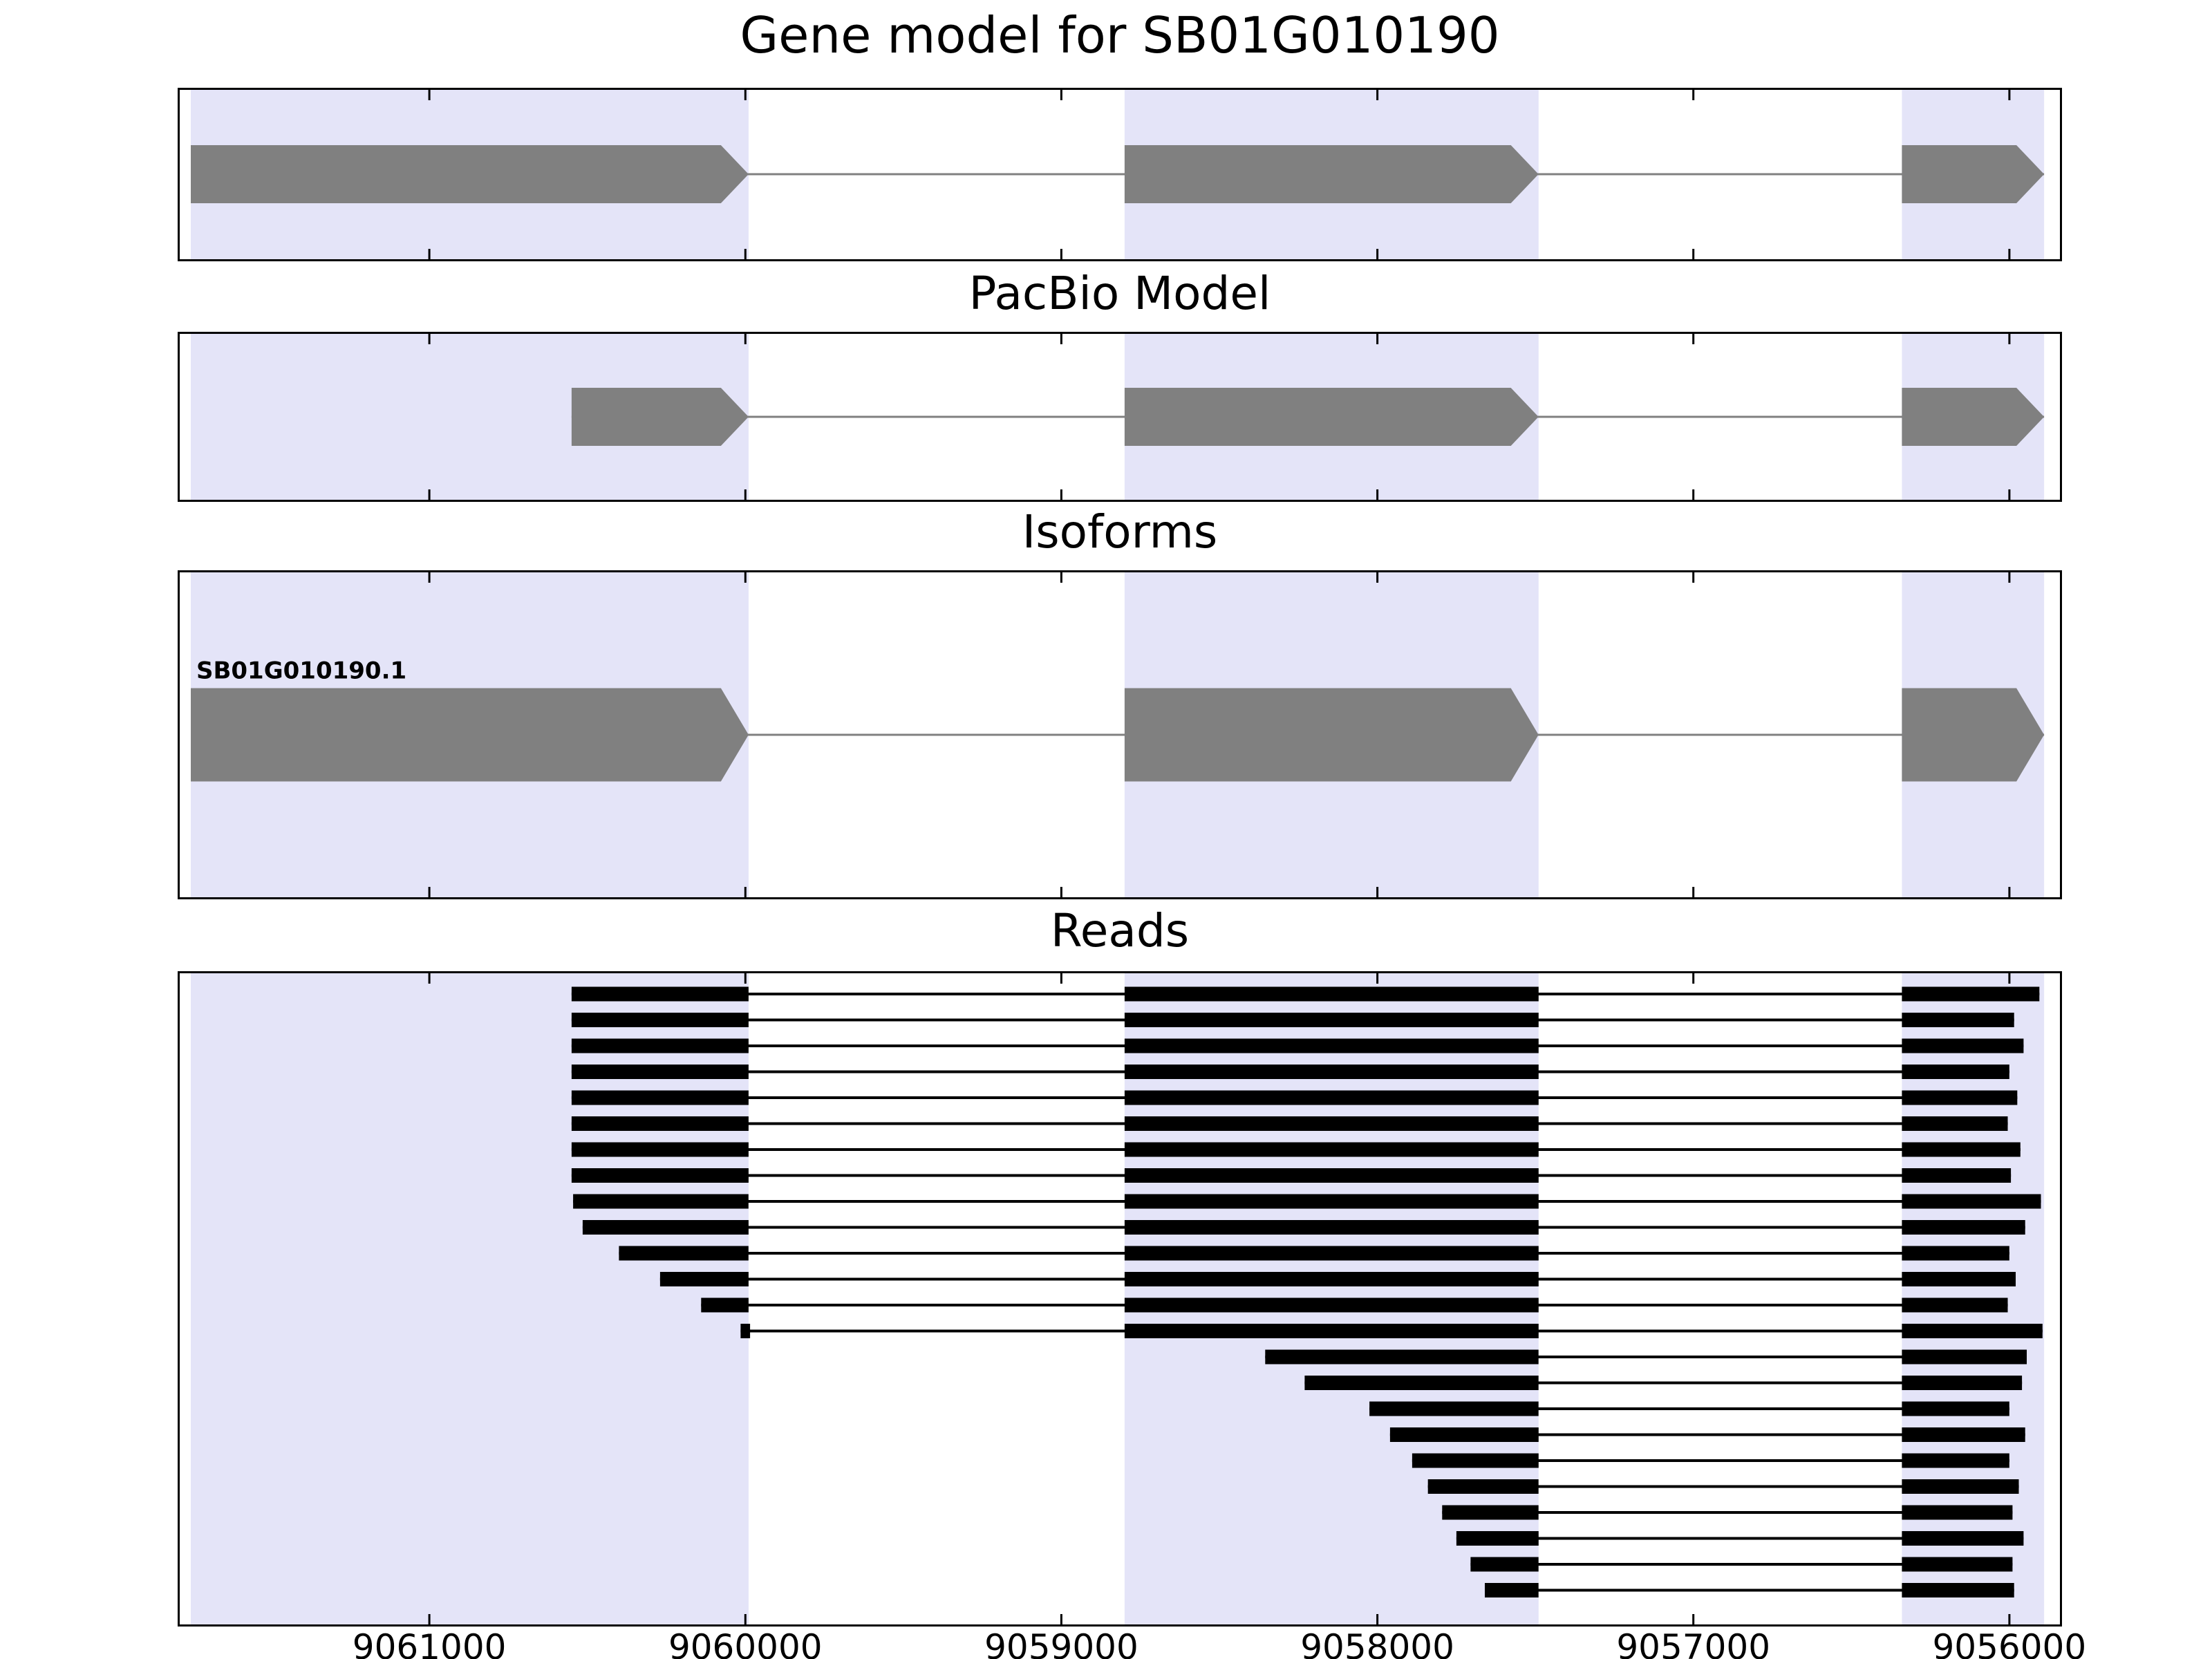  Describe the element at coordinates (1061, 1643) in the screenshot. I see `x-tick-label: 9059000` at that location.